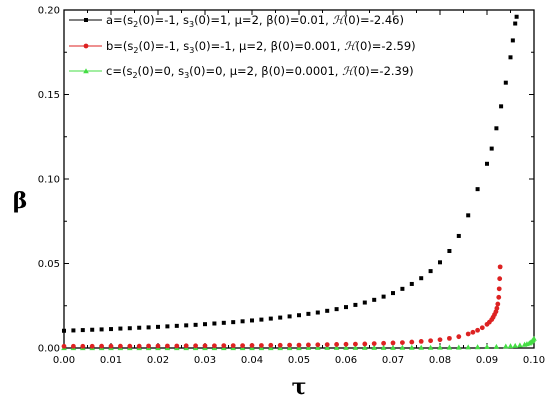  What do you see at coordinates (86, 46) in the screenshot?
I see `legend-marker-b` at bounding box center [86, 46].